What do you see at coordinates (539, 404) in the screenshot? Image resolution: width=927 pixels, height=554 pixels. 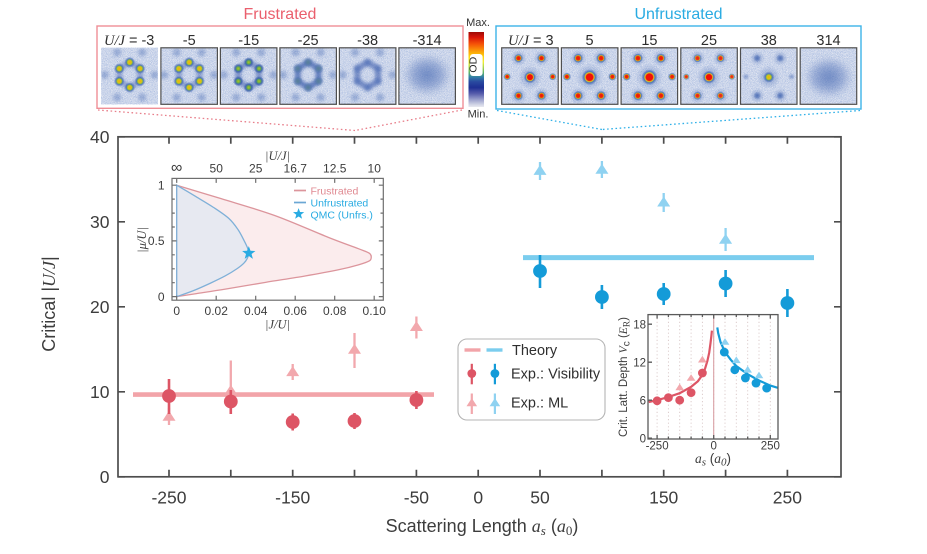 I see `svg-text: Exp.: ML` at bounding box center [539, 404].